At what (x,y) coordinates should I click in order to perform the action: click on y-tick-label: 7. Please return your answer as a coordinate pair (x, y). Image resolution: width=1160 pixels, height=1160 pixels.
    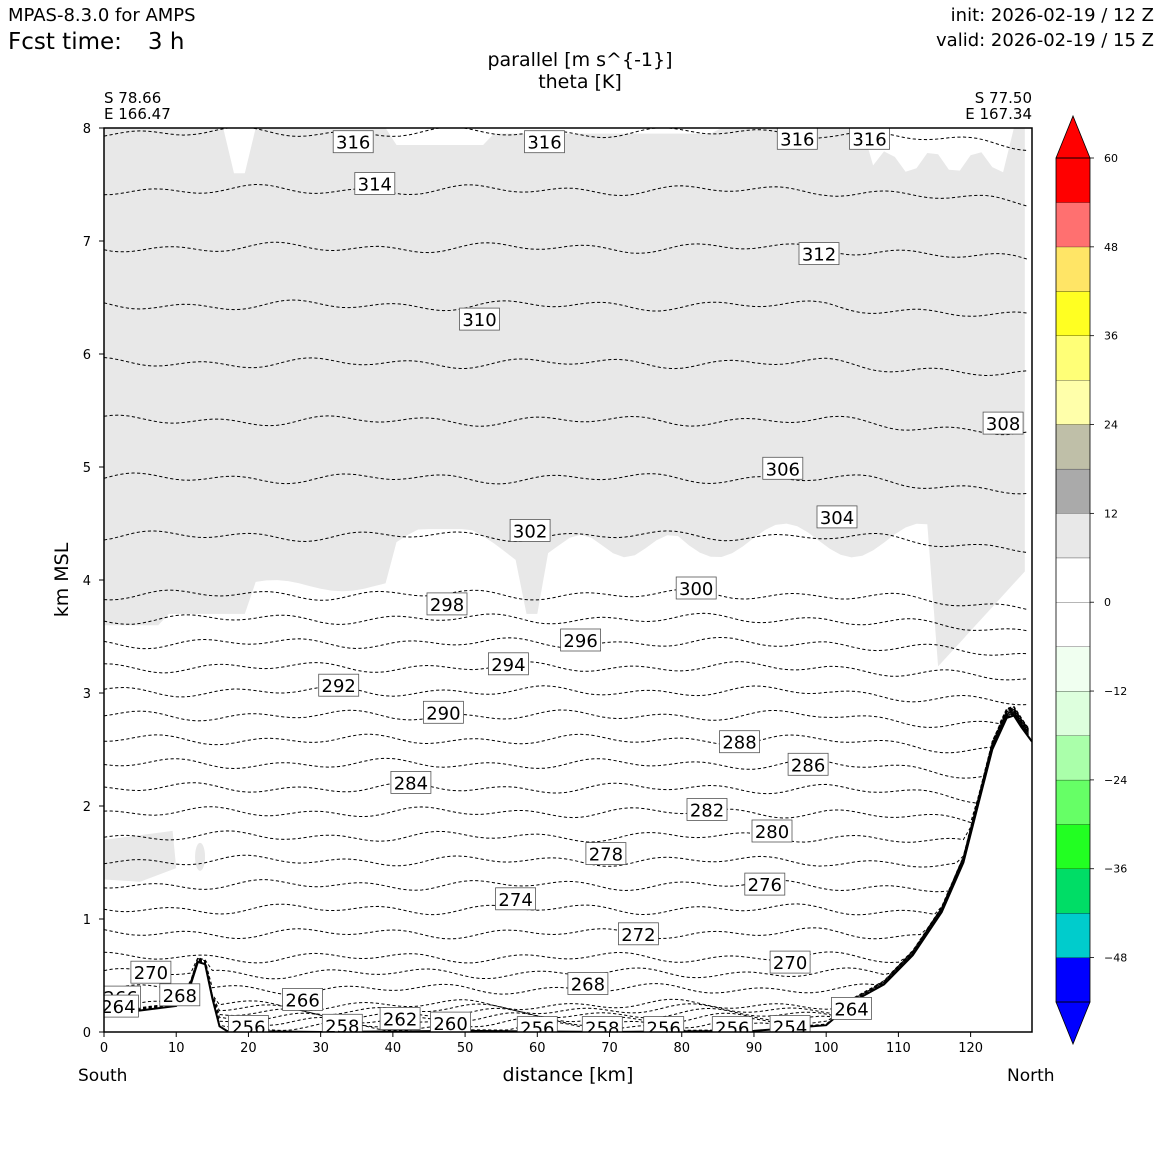
    Looking at the image, I should click on (87, 242).